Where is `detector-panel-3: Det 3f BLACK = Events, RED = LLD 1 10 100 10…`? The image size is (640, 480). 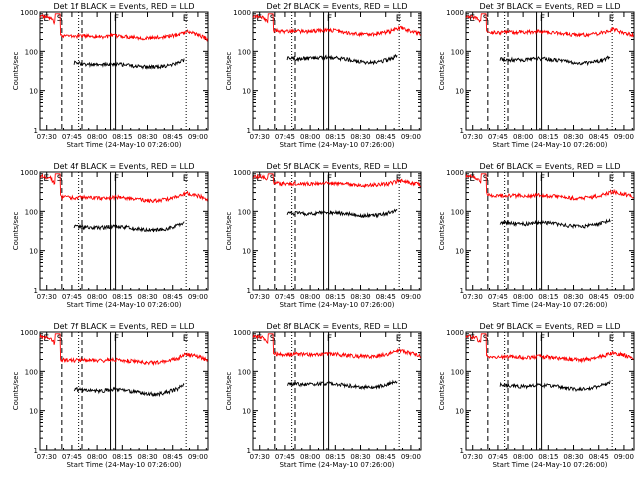 detector-panel-3: Det 3f BLACK = Events, RED = LLD 1 10 100 10… is located at coordinates (536, 75).